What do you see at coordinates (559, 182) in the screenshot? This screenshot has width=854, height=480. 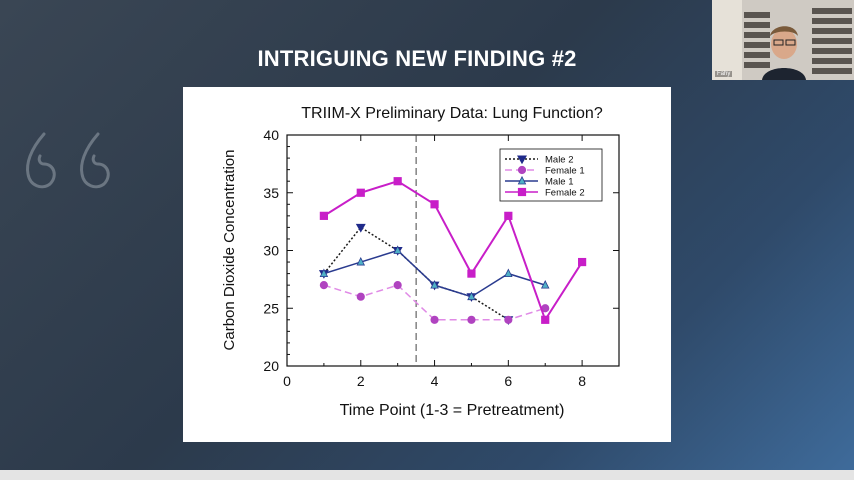 I see `legend-label: Male 1` at bounding box center [559, 182].